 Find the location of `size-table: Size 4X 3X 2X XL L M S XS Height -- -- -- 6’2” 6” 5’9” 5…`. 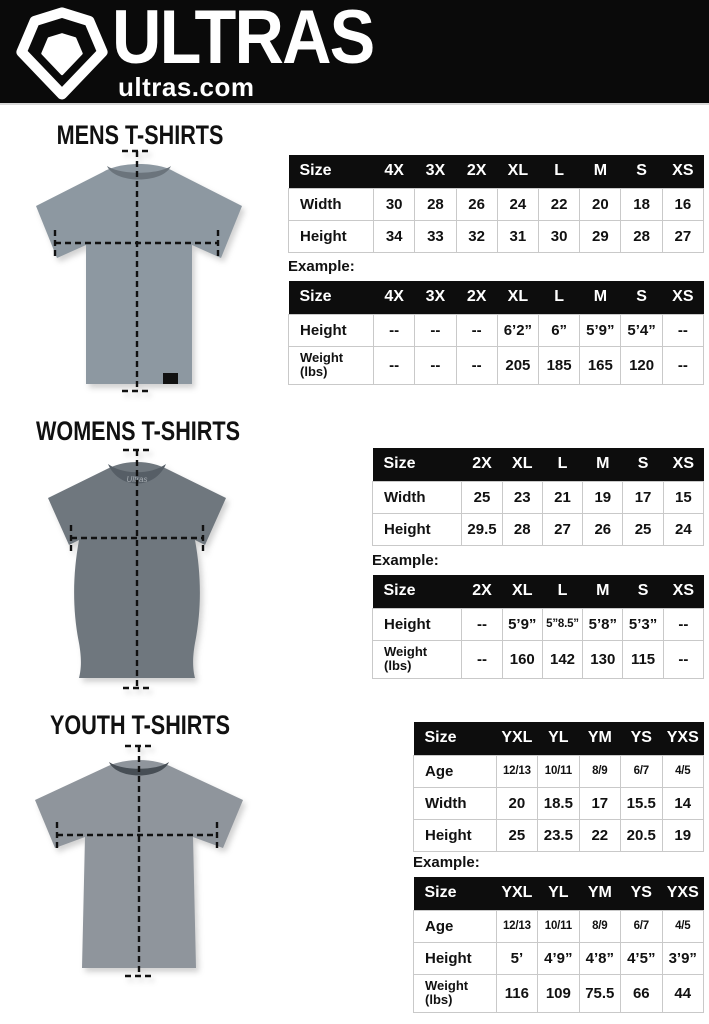

size-table: Size 4X 3X 2X XL L M S XS Height -- -- -- 6’2” 6” 5’9” 5… is located at coordinates (496, 333).